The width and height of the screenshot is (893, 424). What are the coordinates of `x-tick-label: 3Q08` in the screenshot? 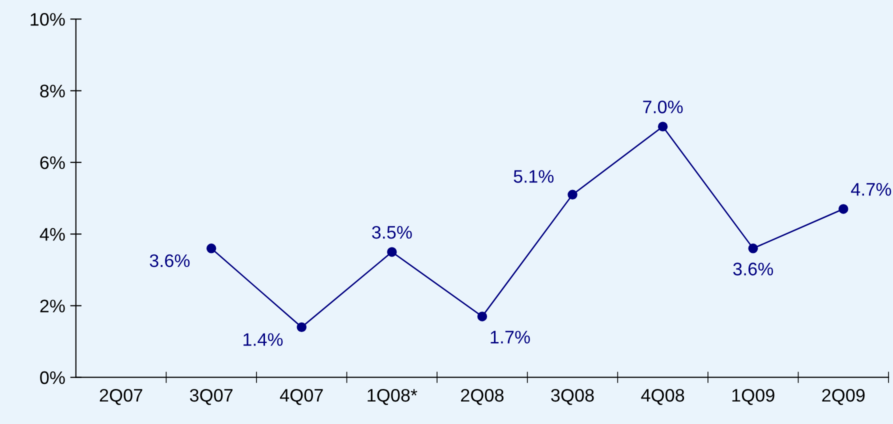 It's located at (572, 396).